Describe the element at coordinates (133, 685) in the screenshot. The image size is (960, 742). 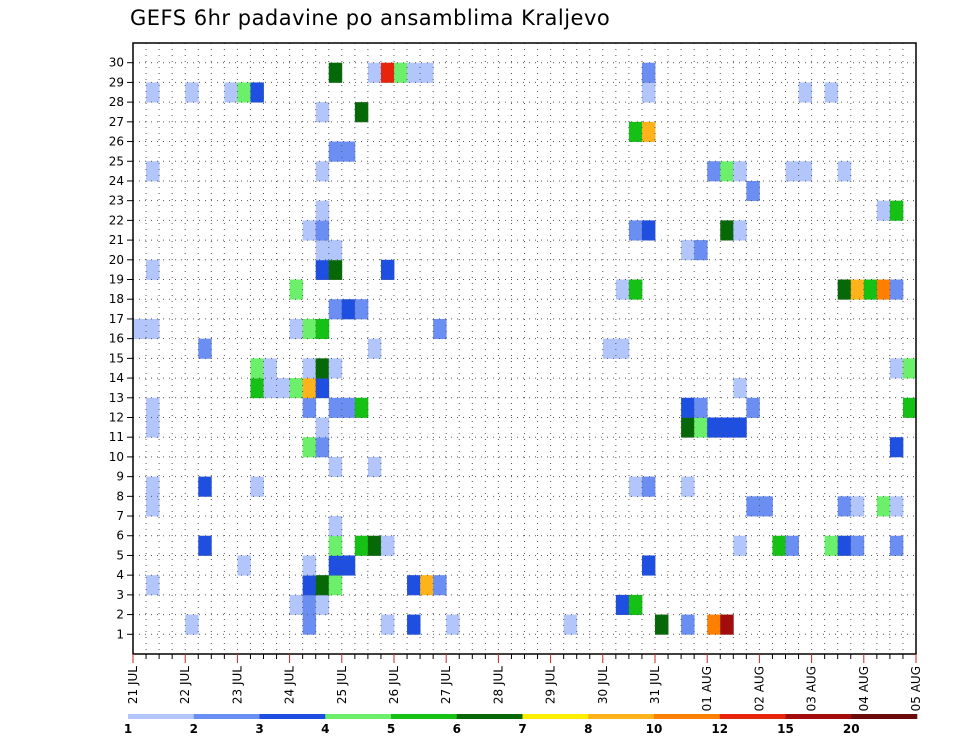
I see `x-tick-label: 21 JUL` at that location.